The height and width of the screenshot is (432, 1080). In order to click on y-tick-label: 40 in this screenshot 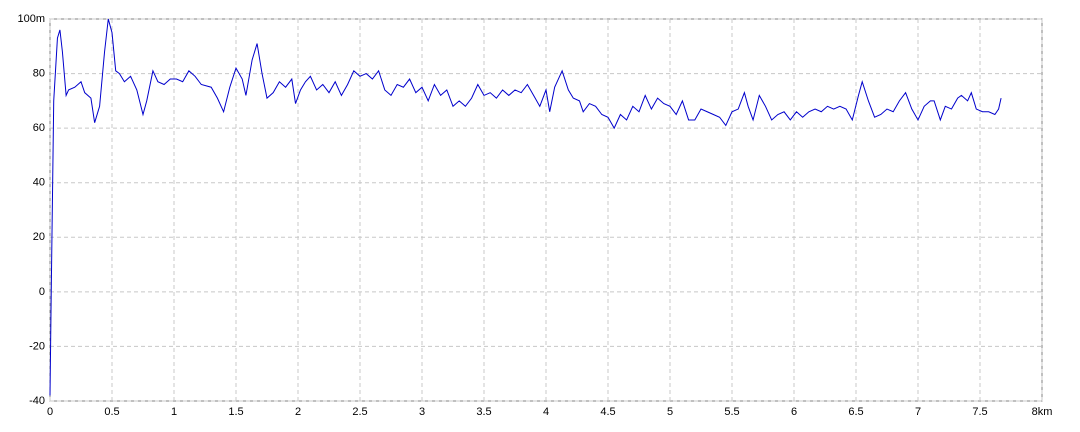, I will do `click(39, 183)`.